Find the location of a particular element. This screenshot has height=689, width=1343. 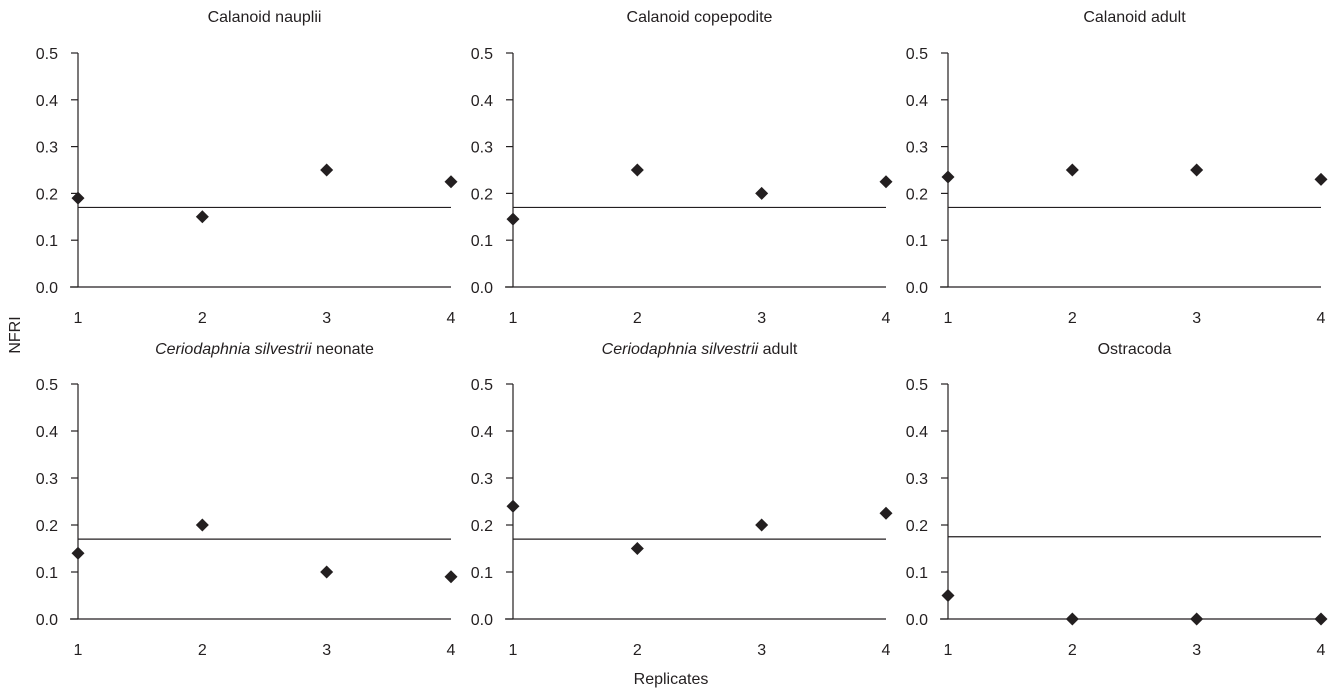

panel-ostracoda: Ostracoda 0.0 0.1 0.2 0.3 0.4 0.5 1 2 3 4 is located at coordinates (1117, 500).